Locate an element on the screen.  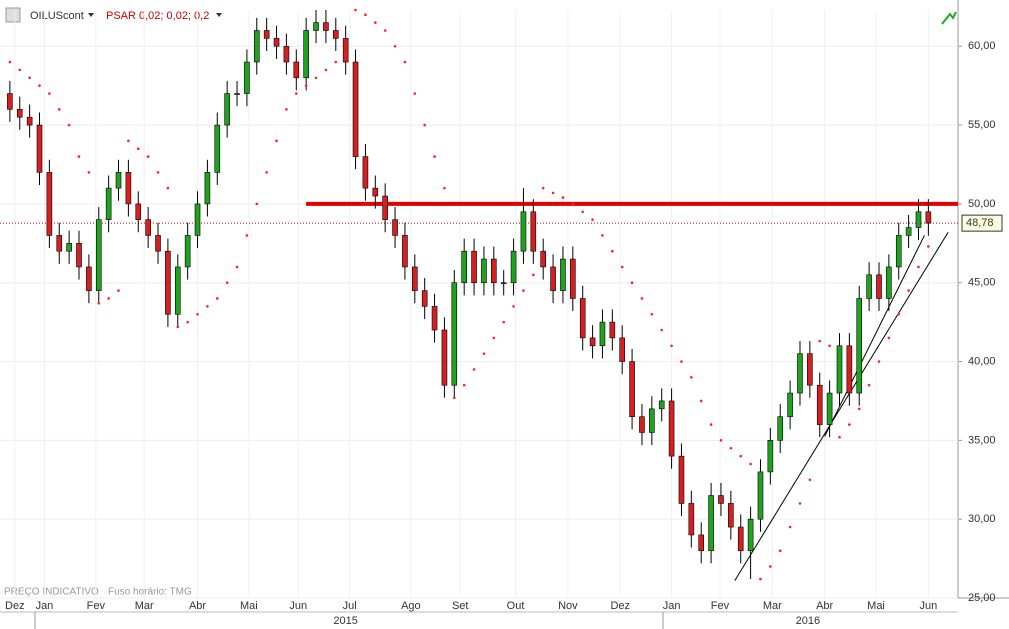
y-tick-label: 60,00 is located at coordinates (982, 46).